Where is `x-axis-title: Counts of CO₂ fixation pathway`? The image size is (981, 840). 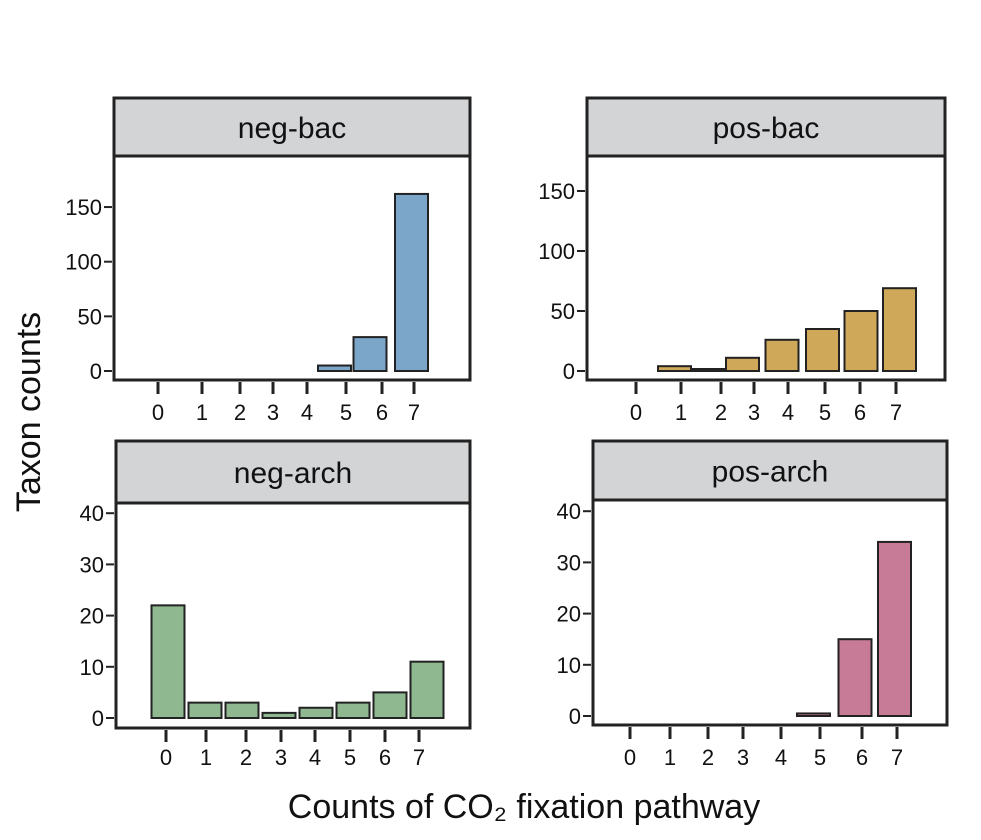
x-axis-title: Counts of CO₂ fixation pathway is located at coordinates (524, 807).